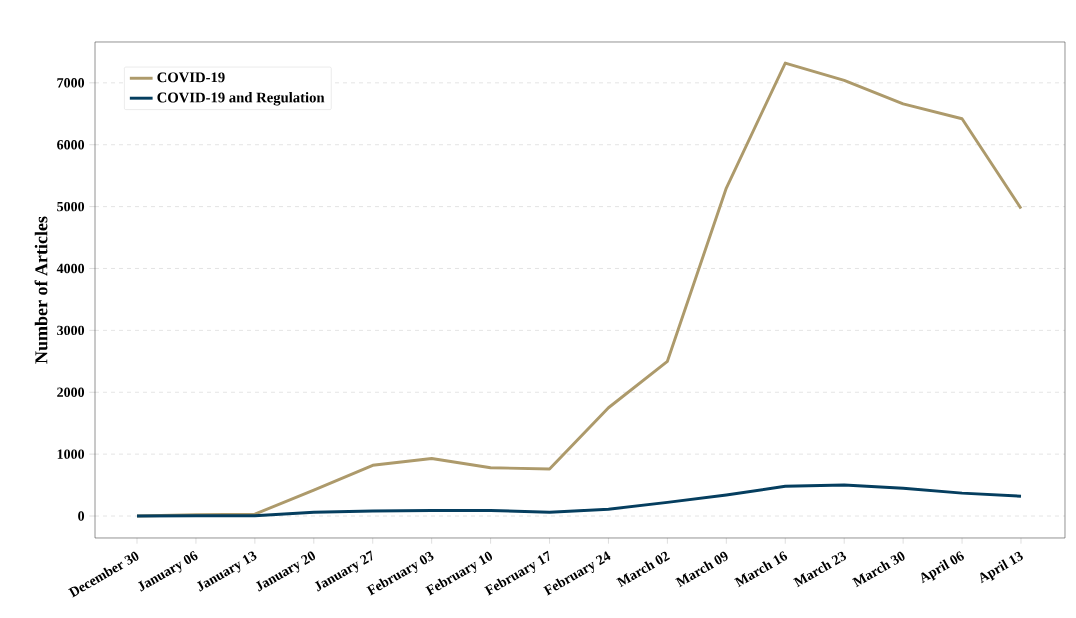 The height and width of the screenshot is (618, 1076). I want to click on y-axis-title: Number of Articles, so click(41, 290).